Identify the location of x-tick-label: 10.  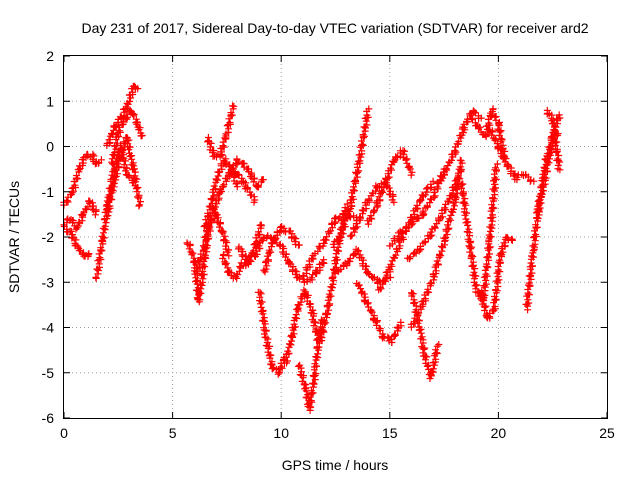
(281, 433).